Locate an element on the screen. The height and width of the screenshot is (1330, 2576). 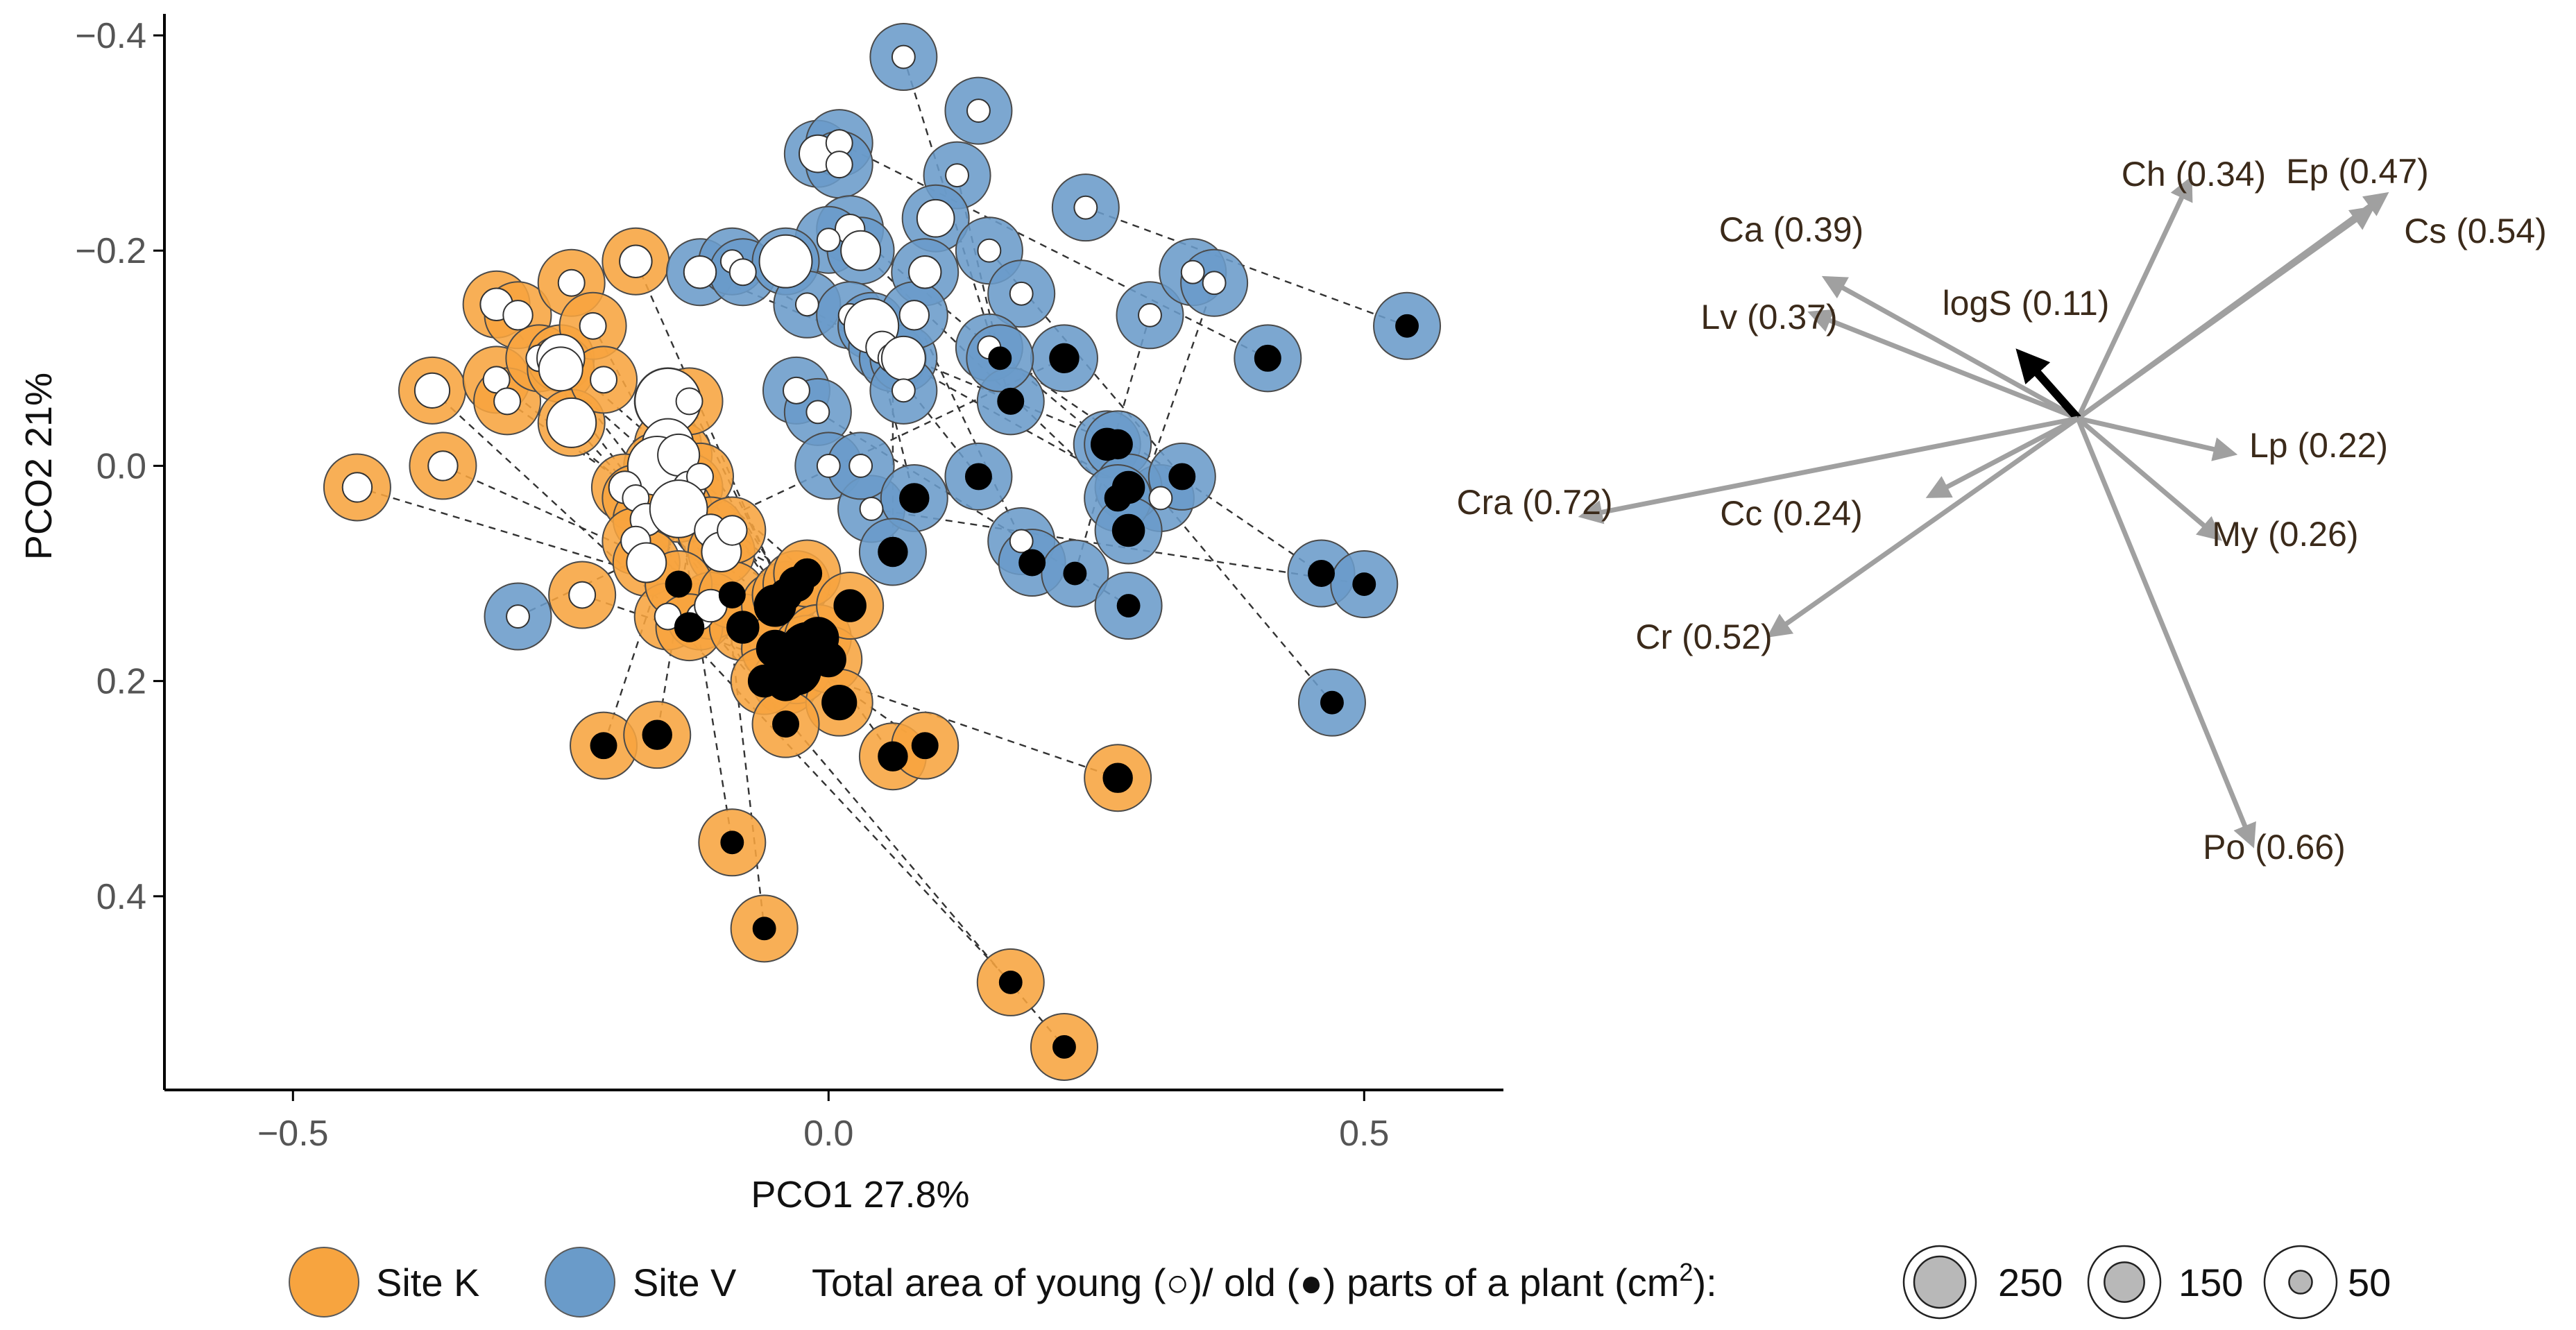
vector-label: Cr (0.52) is located at coordinates (1703, 636).